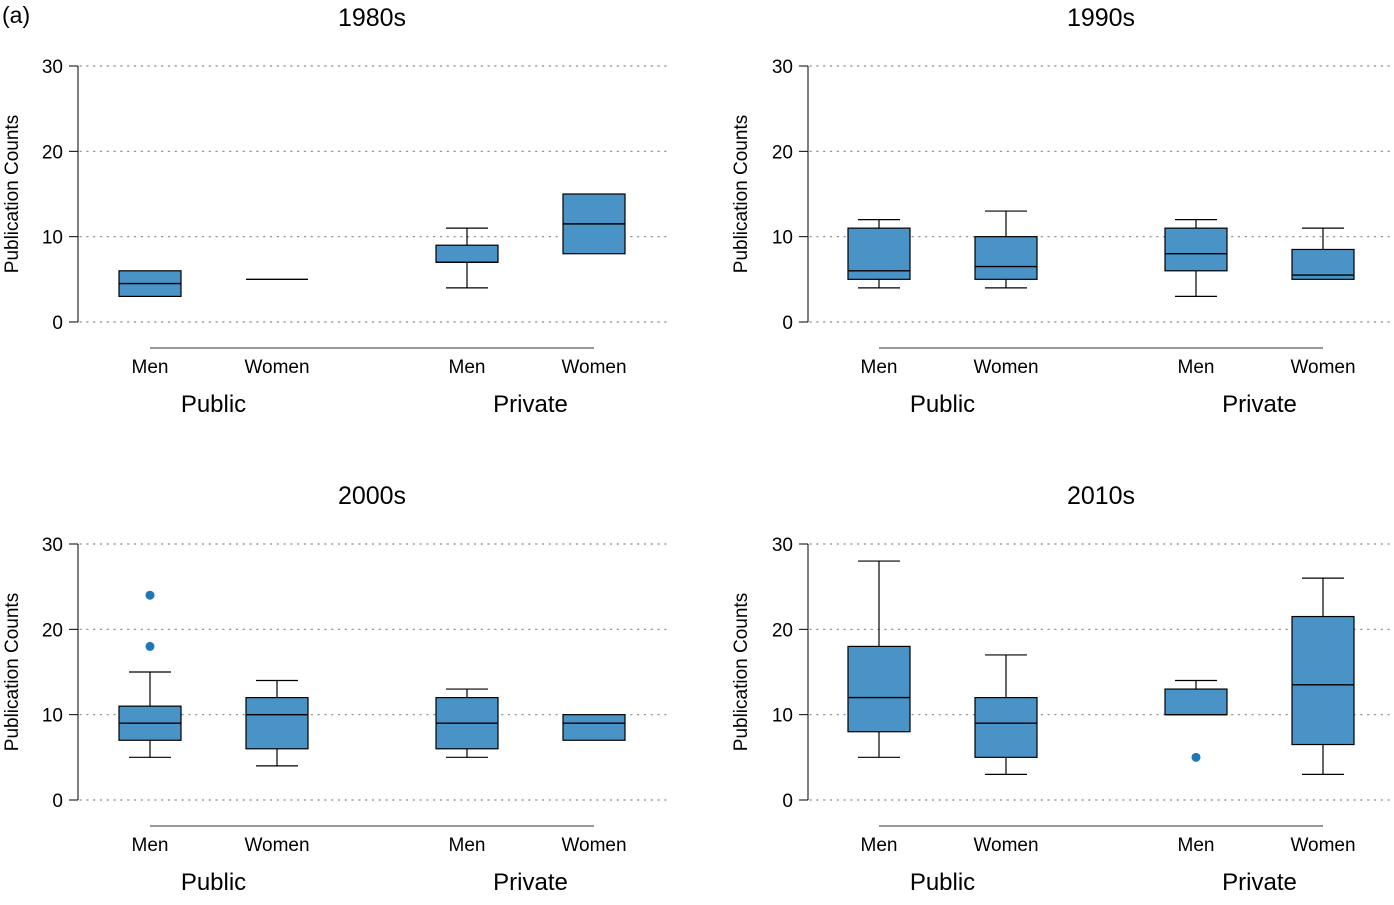 This screenshot has width=1394, height=905. Describe the element at coordinates (1101, 496) in the screenshot. I see `chart-title: 2010s` at that location.